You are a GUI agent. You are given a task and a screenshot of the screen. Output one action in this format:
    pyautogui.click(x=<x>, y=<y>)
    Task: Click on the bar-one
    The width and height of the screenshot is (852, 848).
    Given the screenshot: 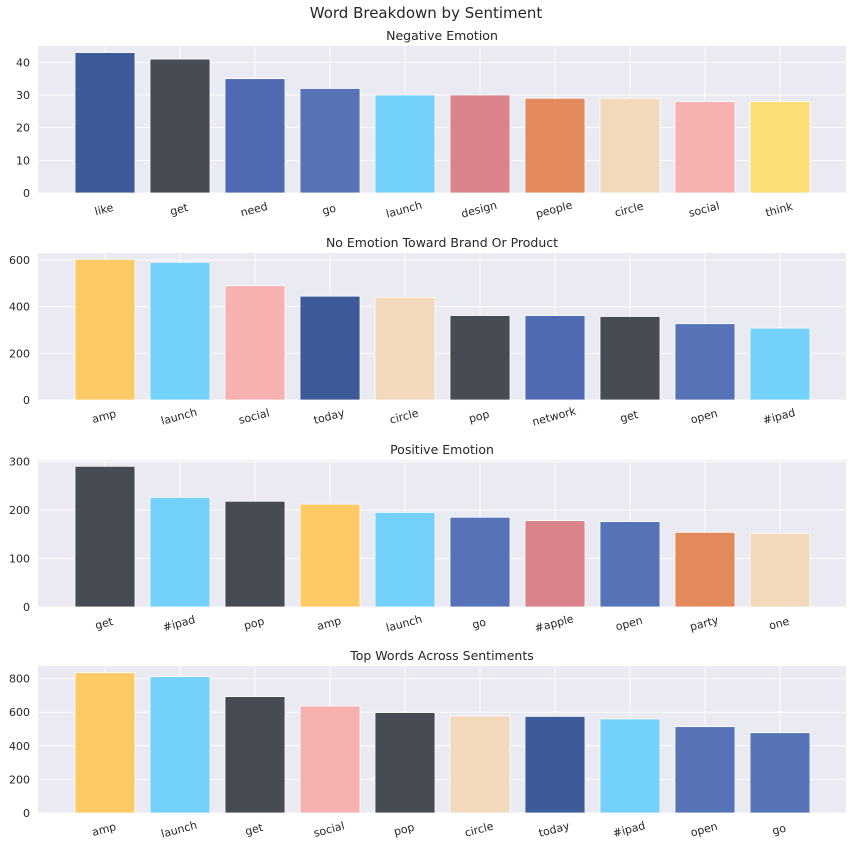 What is the action you would take?
    pyautogui.click(x=780, y=570)
    